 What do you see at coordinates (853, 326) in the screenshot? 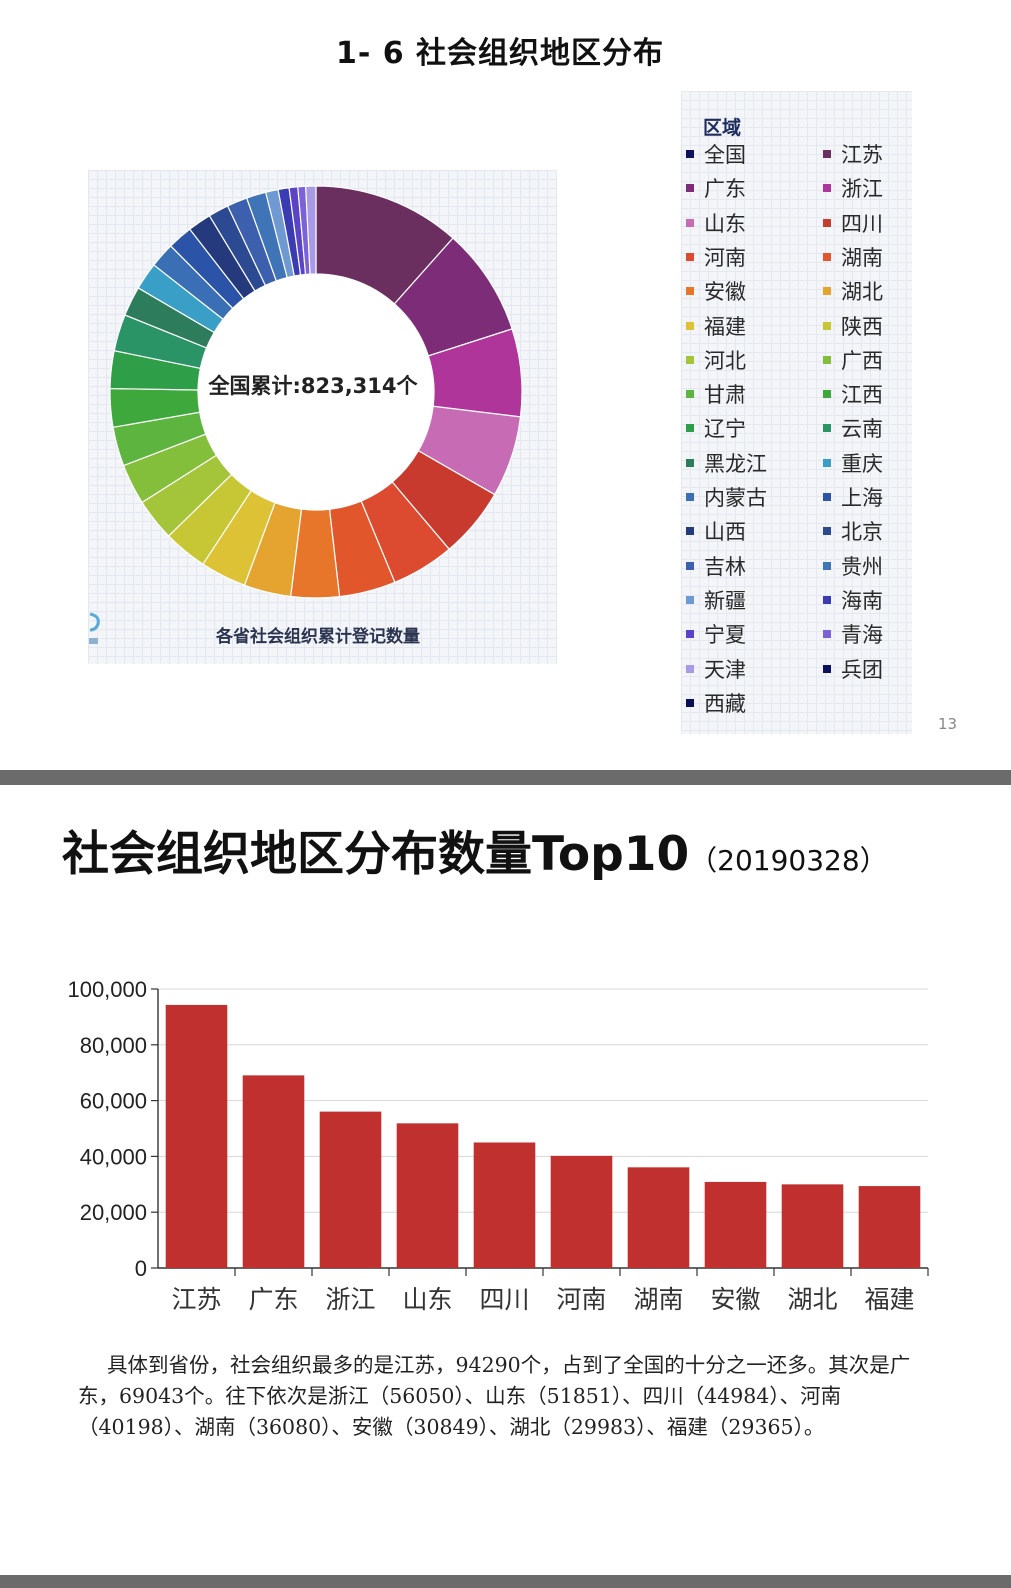
I see `legend-item-11: 陕西` at bounding box center [853, 326].